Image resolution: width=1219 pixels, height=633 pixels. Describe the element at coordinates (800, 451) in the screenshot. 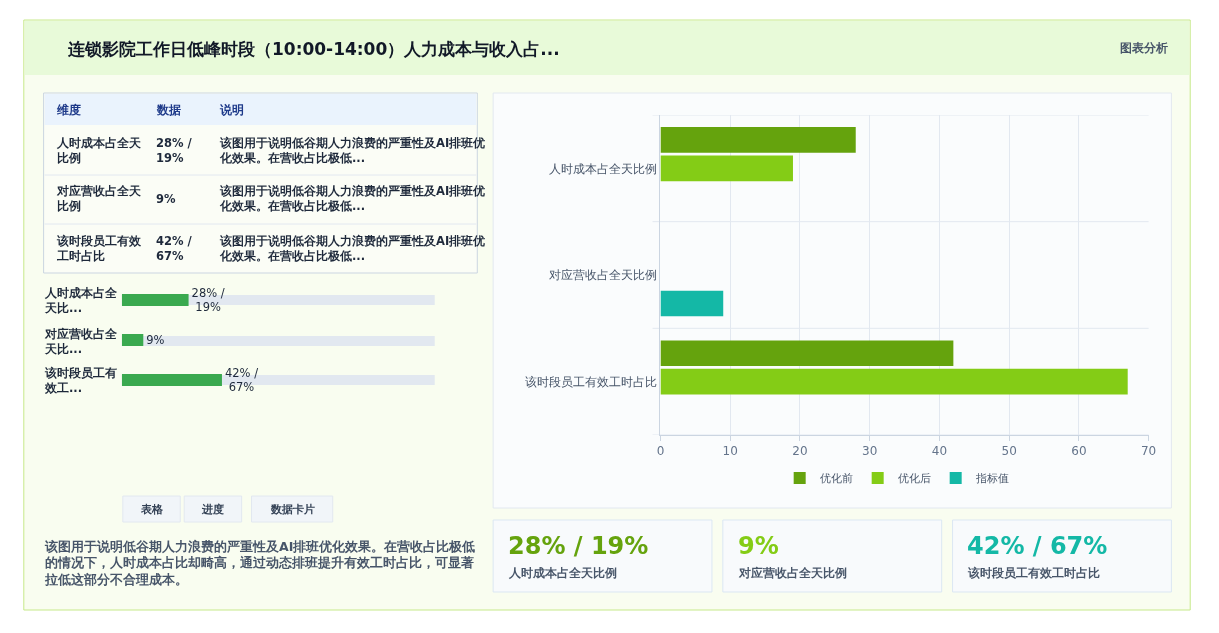

I see `x-tick-label: 20` at that location.